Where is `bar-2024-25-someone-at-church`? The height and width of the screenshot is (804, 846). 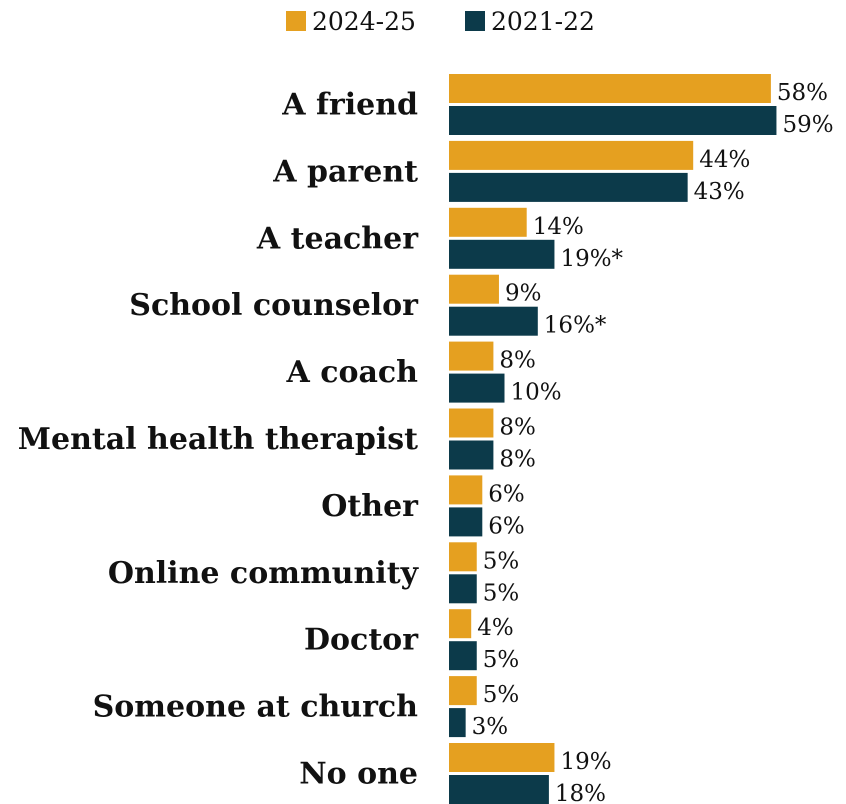
bar-2024-25-someone-at-church is located at coordinates (463, 691).